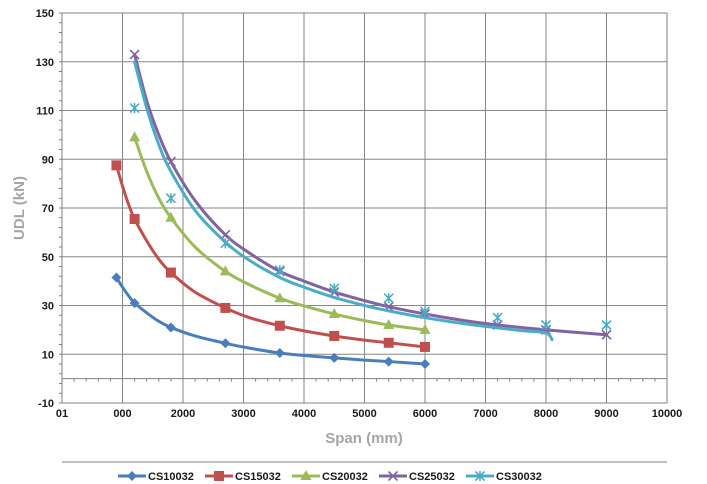 Image resolution: width=707 pixels, height=484 pixels. I want to click on series-line-CS10032, so click(270, 320).